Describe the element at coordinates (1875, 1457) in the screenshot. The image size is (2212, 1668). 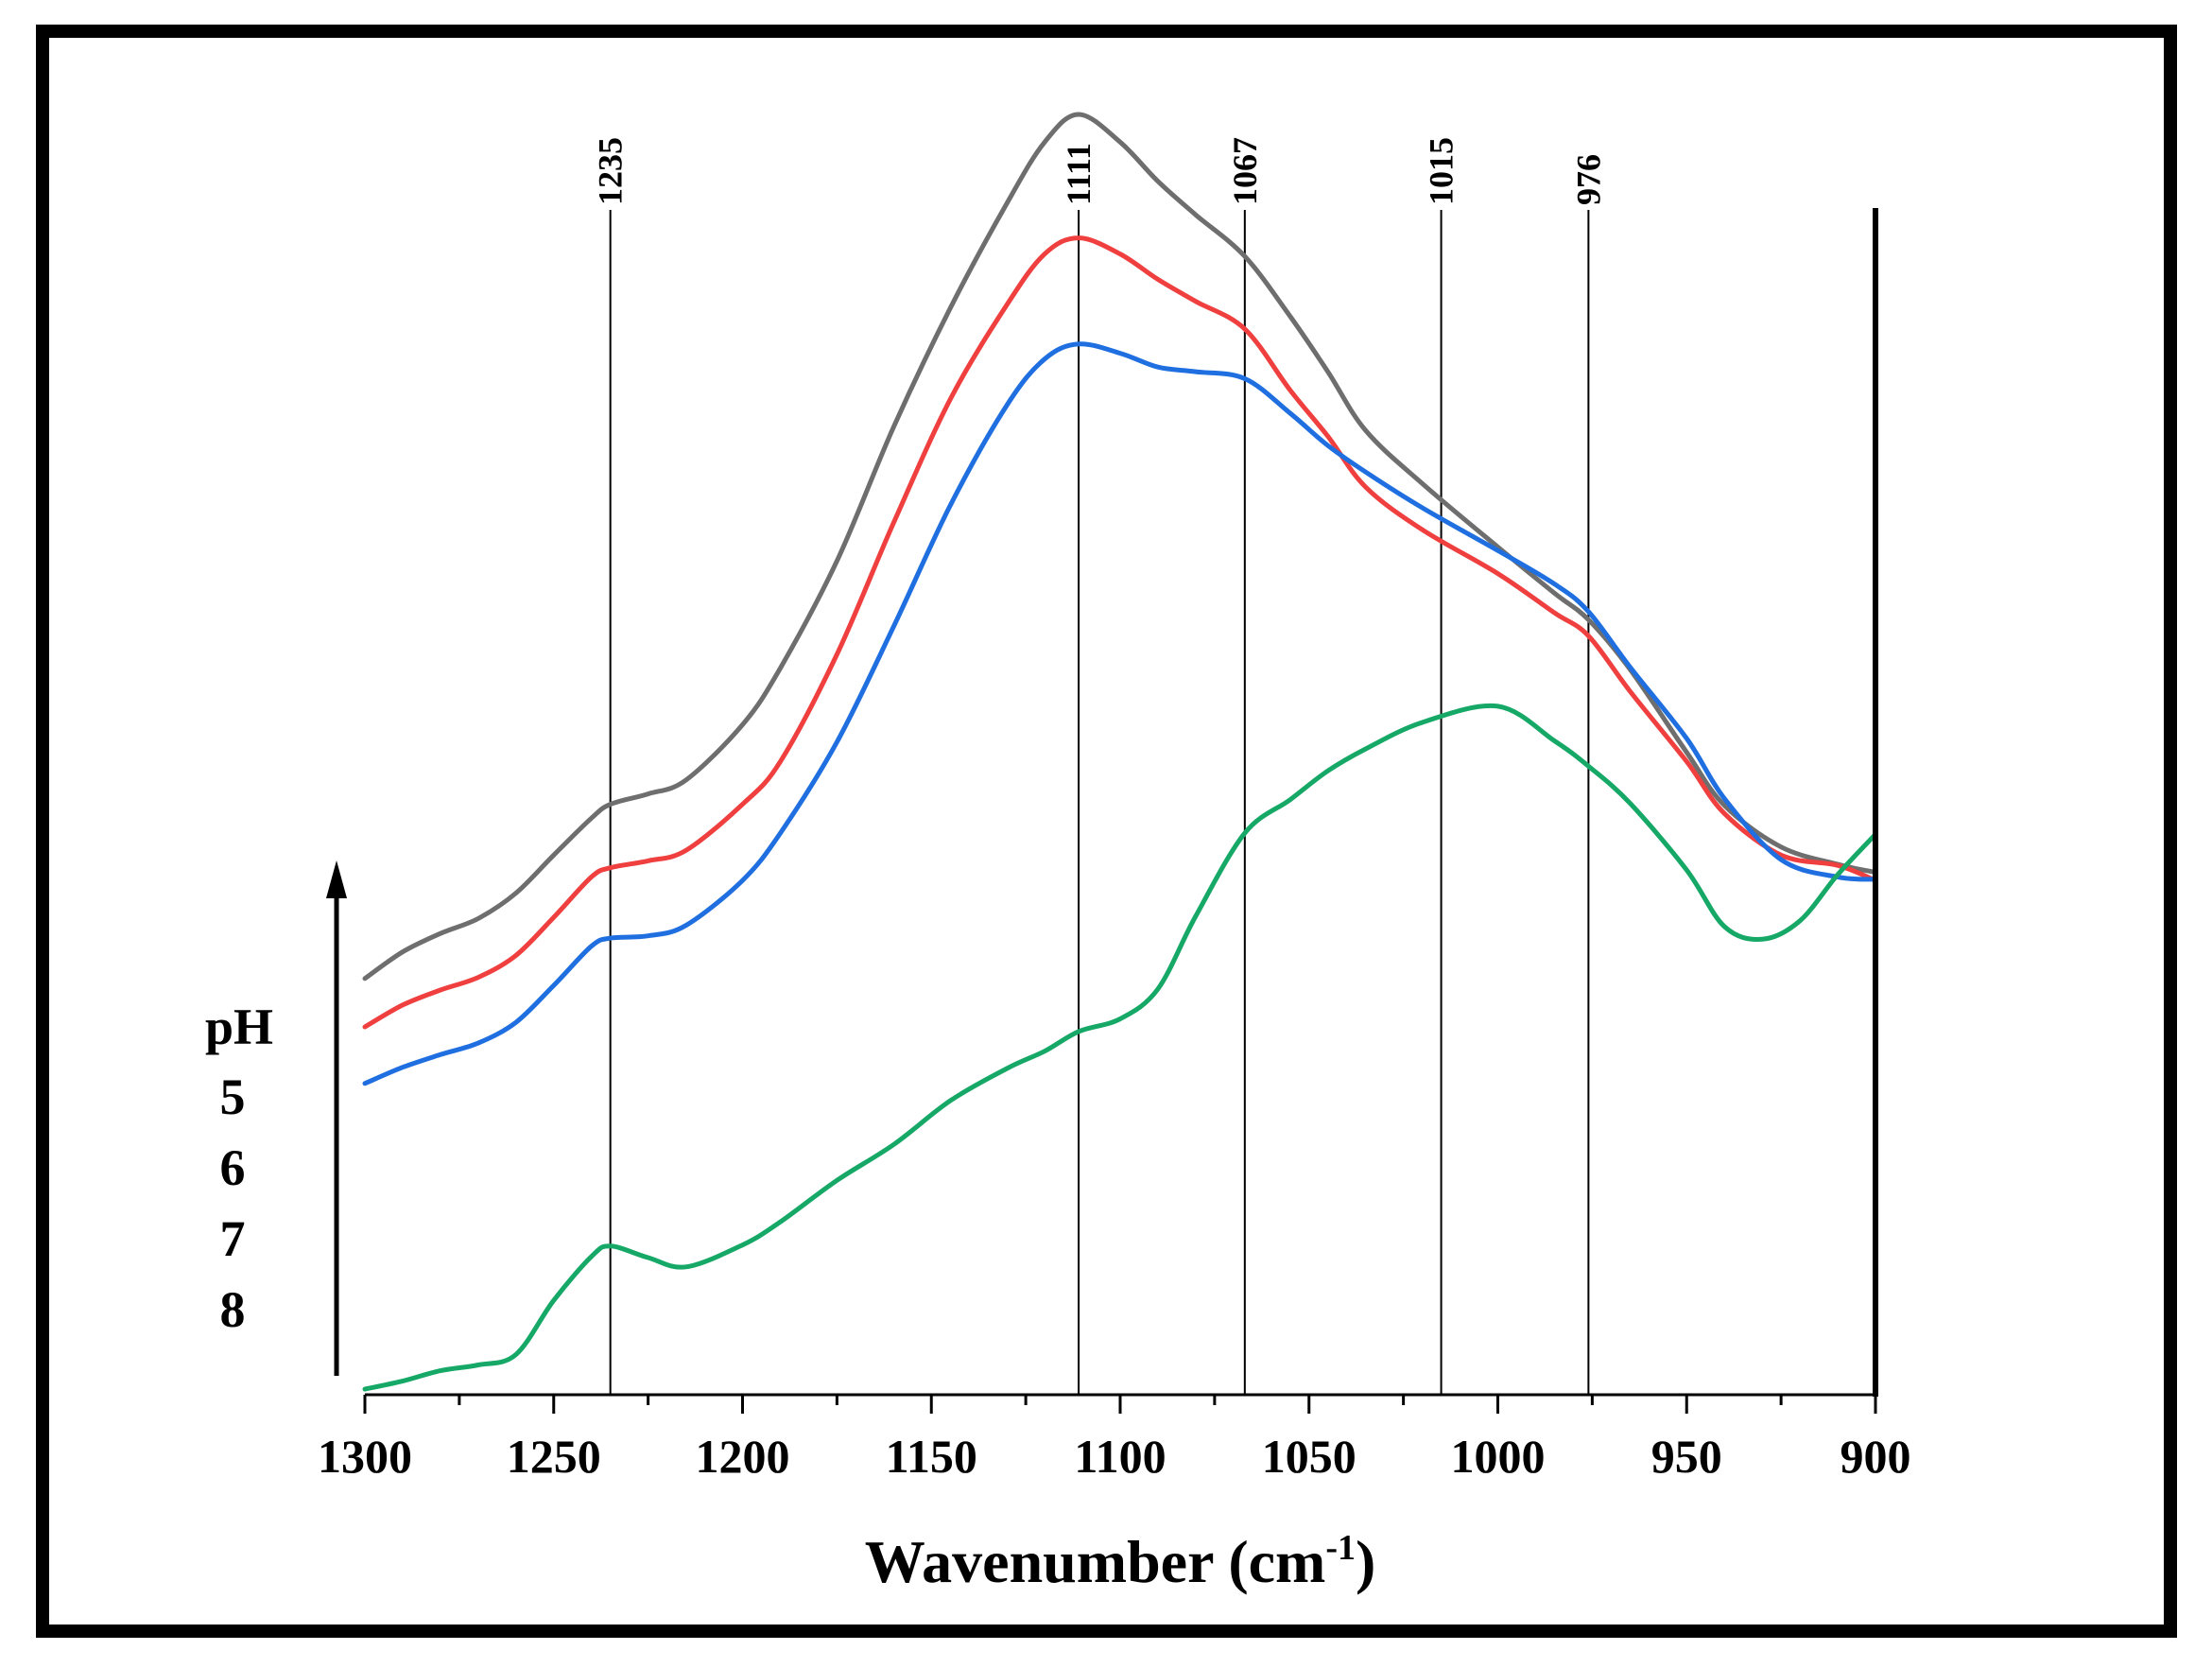
I see `x-tick-label-900: 900` at that location.